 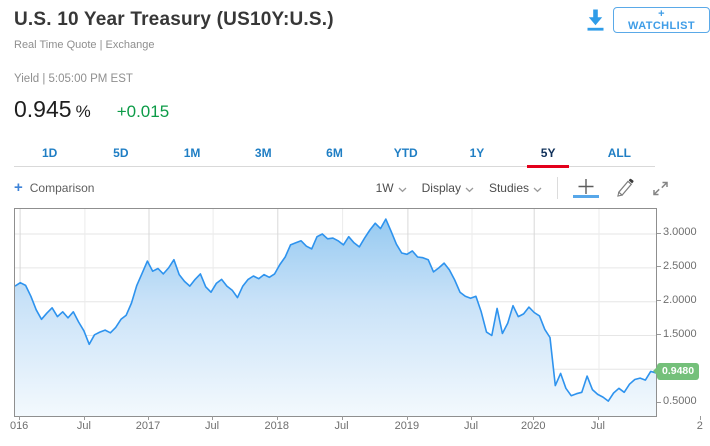 What do you see at coordinates (62, 188) in the screenshot?
I see `comparison-label: Comparison` at bounding box center [62, 188].